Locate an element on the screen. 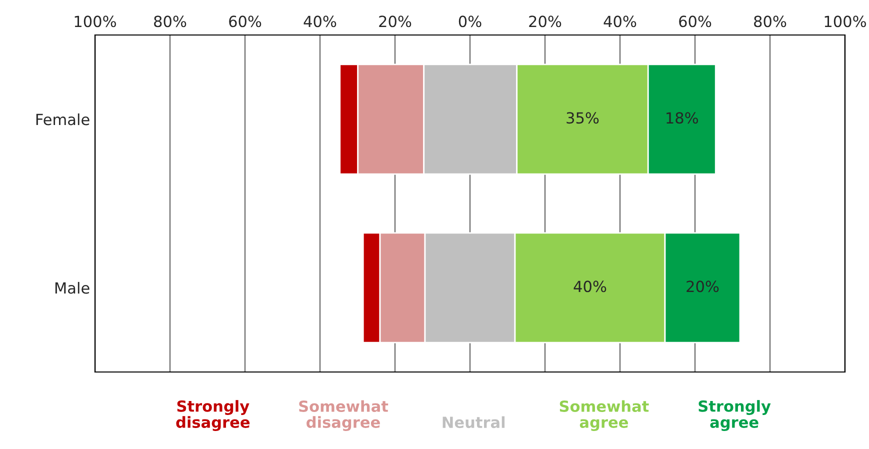  x-tick-label: 0% is located at coordinates (470, 22).